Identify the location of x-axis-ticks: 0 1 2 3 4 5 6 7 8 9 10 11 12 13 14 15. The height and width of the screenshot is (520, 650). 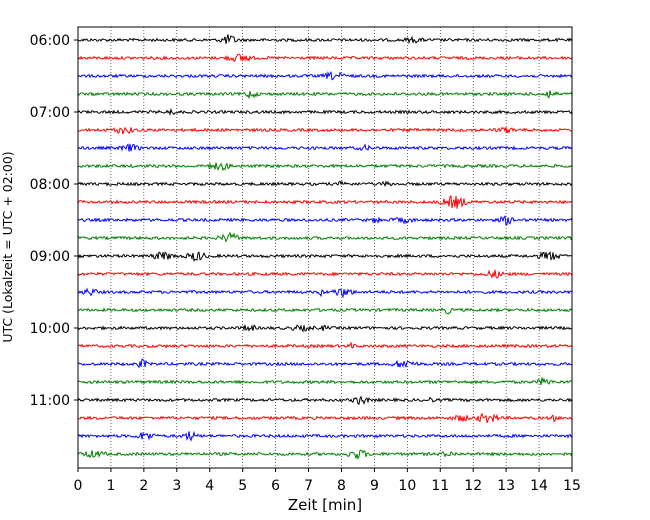
(327, 481).